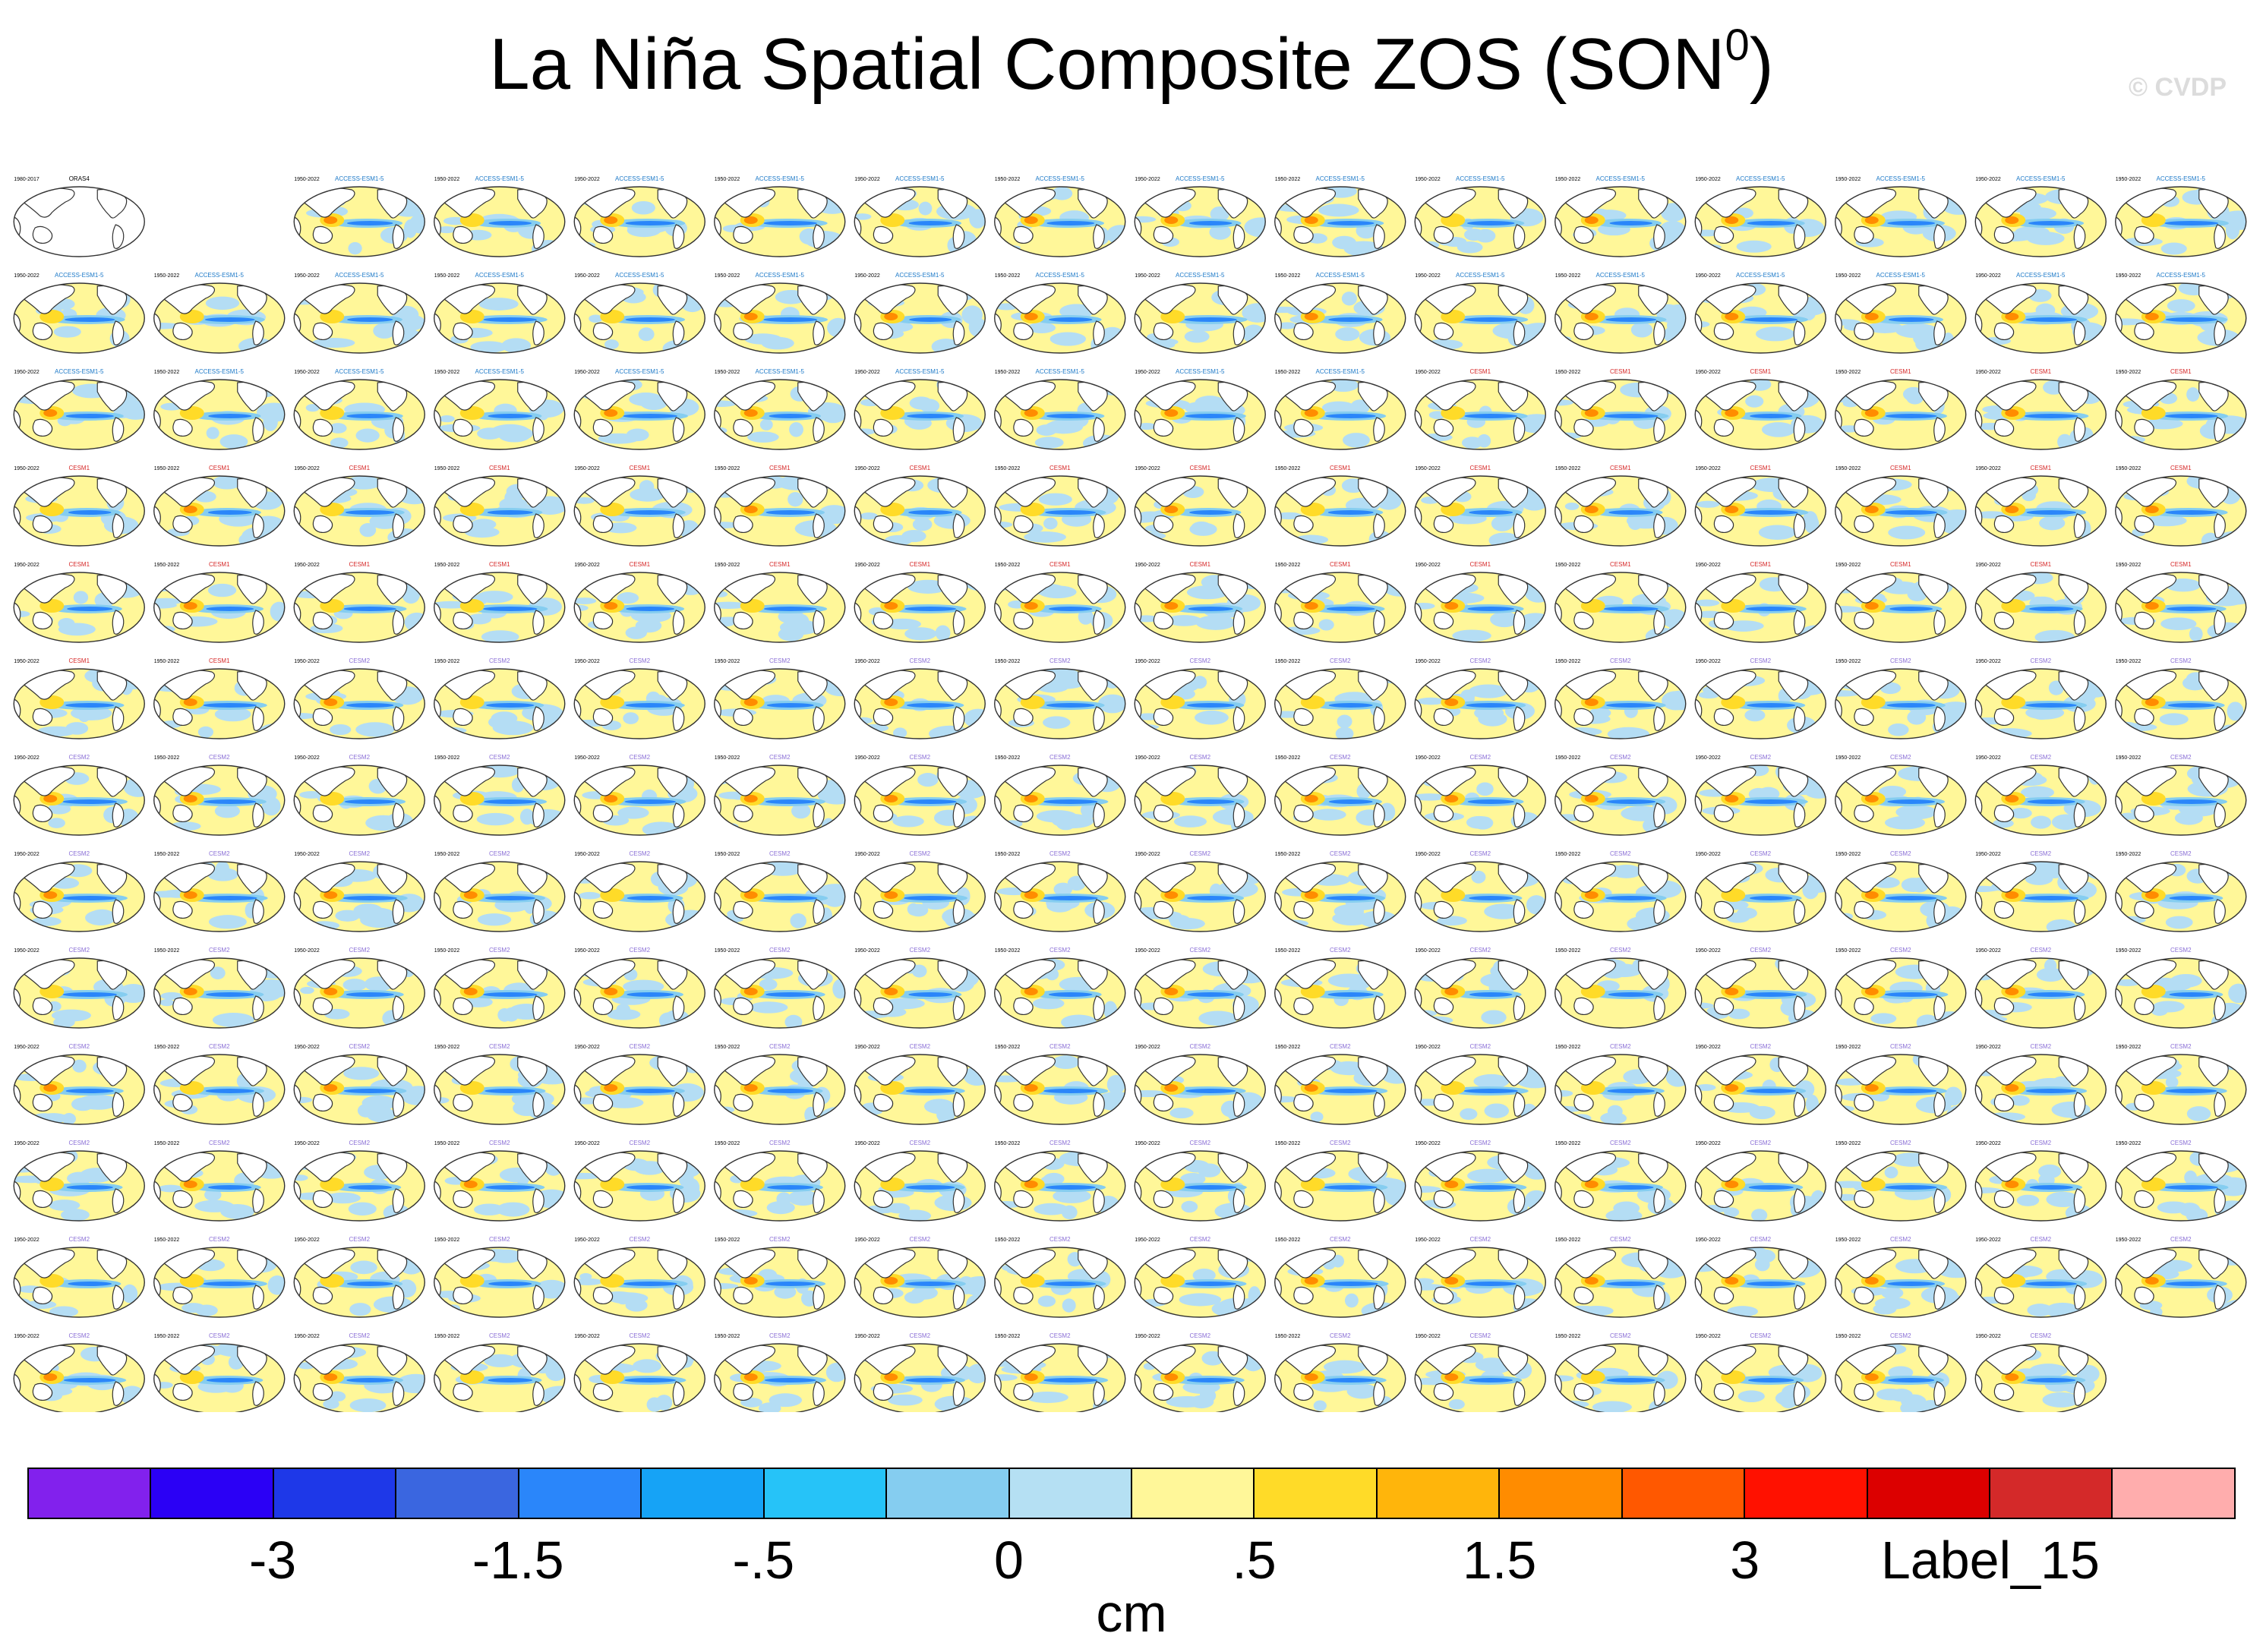  Describe the element at coordinates (1107, 64) in the screenshot. I see `title-main: La Niña Spatial Composite ZOS (SON` at that location.